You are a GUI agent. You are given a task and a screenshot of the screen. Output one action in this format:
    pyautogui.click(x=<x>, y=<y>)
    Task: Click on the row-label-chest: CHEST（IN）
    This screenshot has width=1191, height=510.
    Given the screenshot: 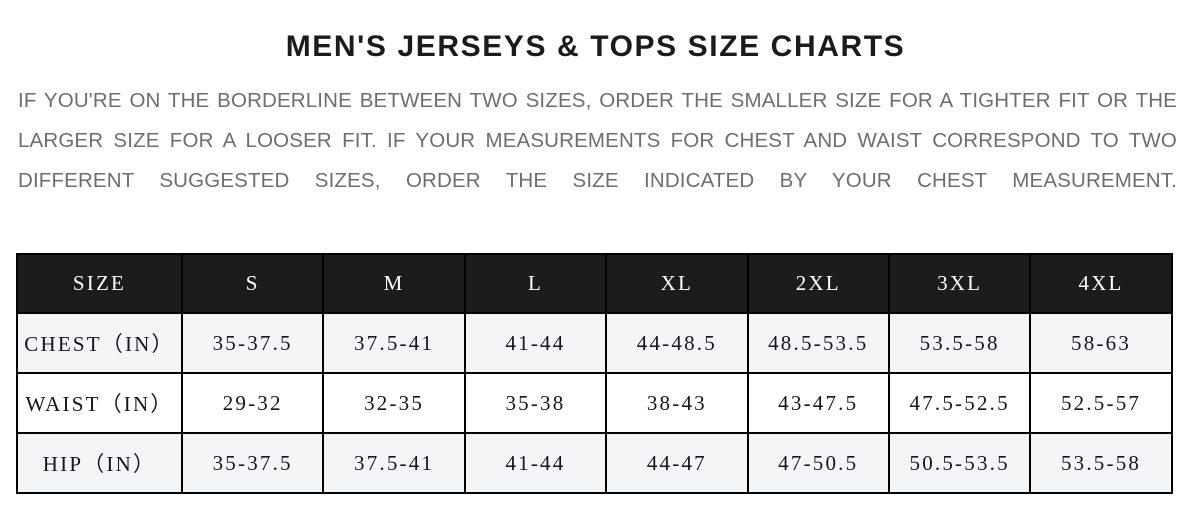 What is the action you would take?
    pyautogui.click(x=99, y=343)
    